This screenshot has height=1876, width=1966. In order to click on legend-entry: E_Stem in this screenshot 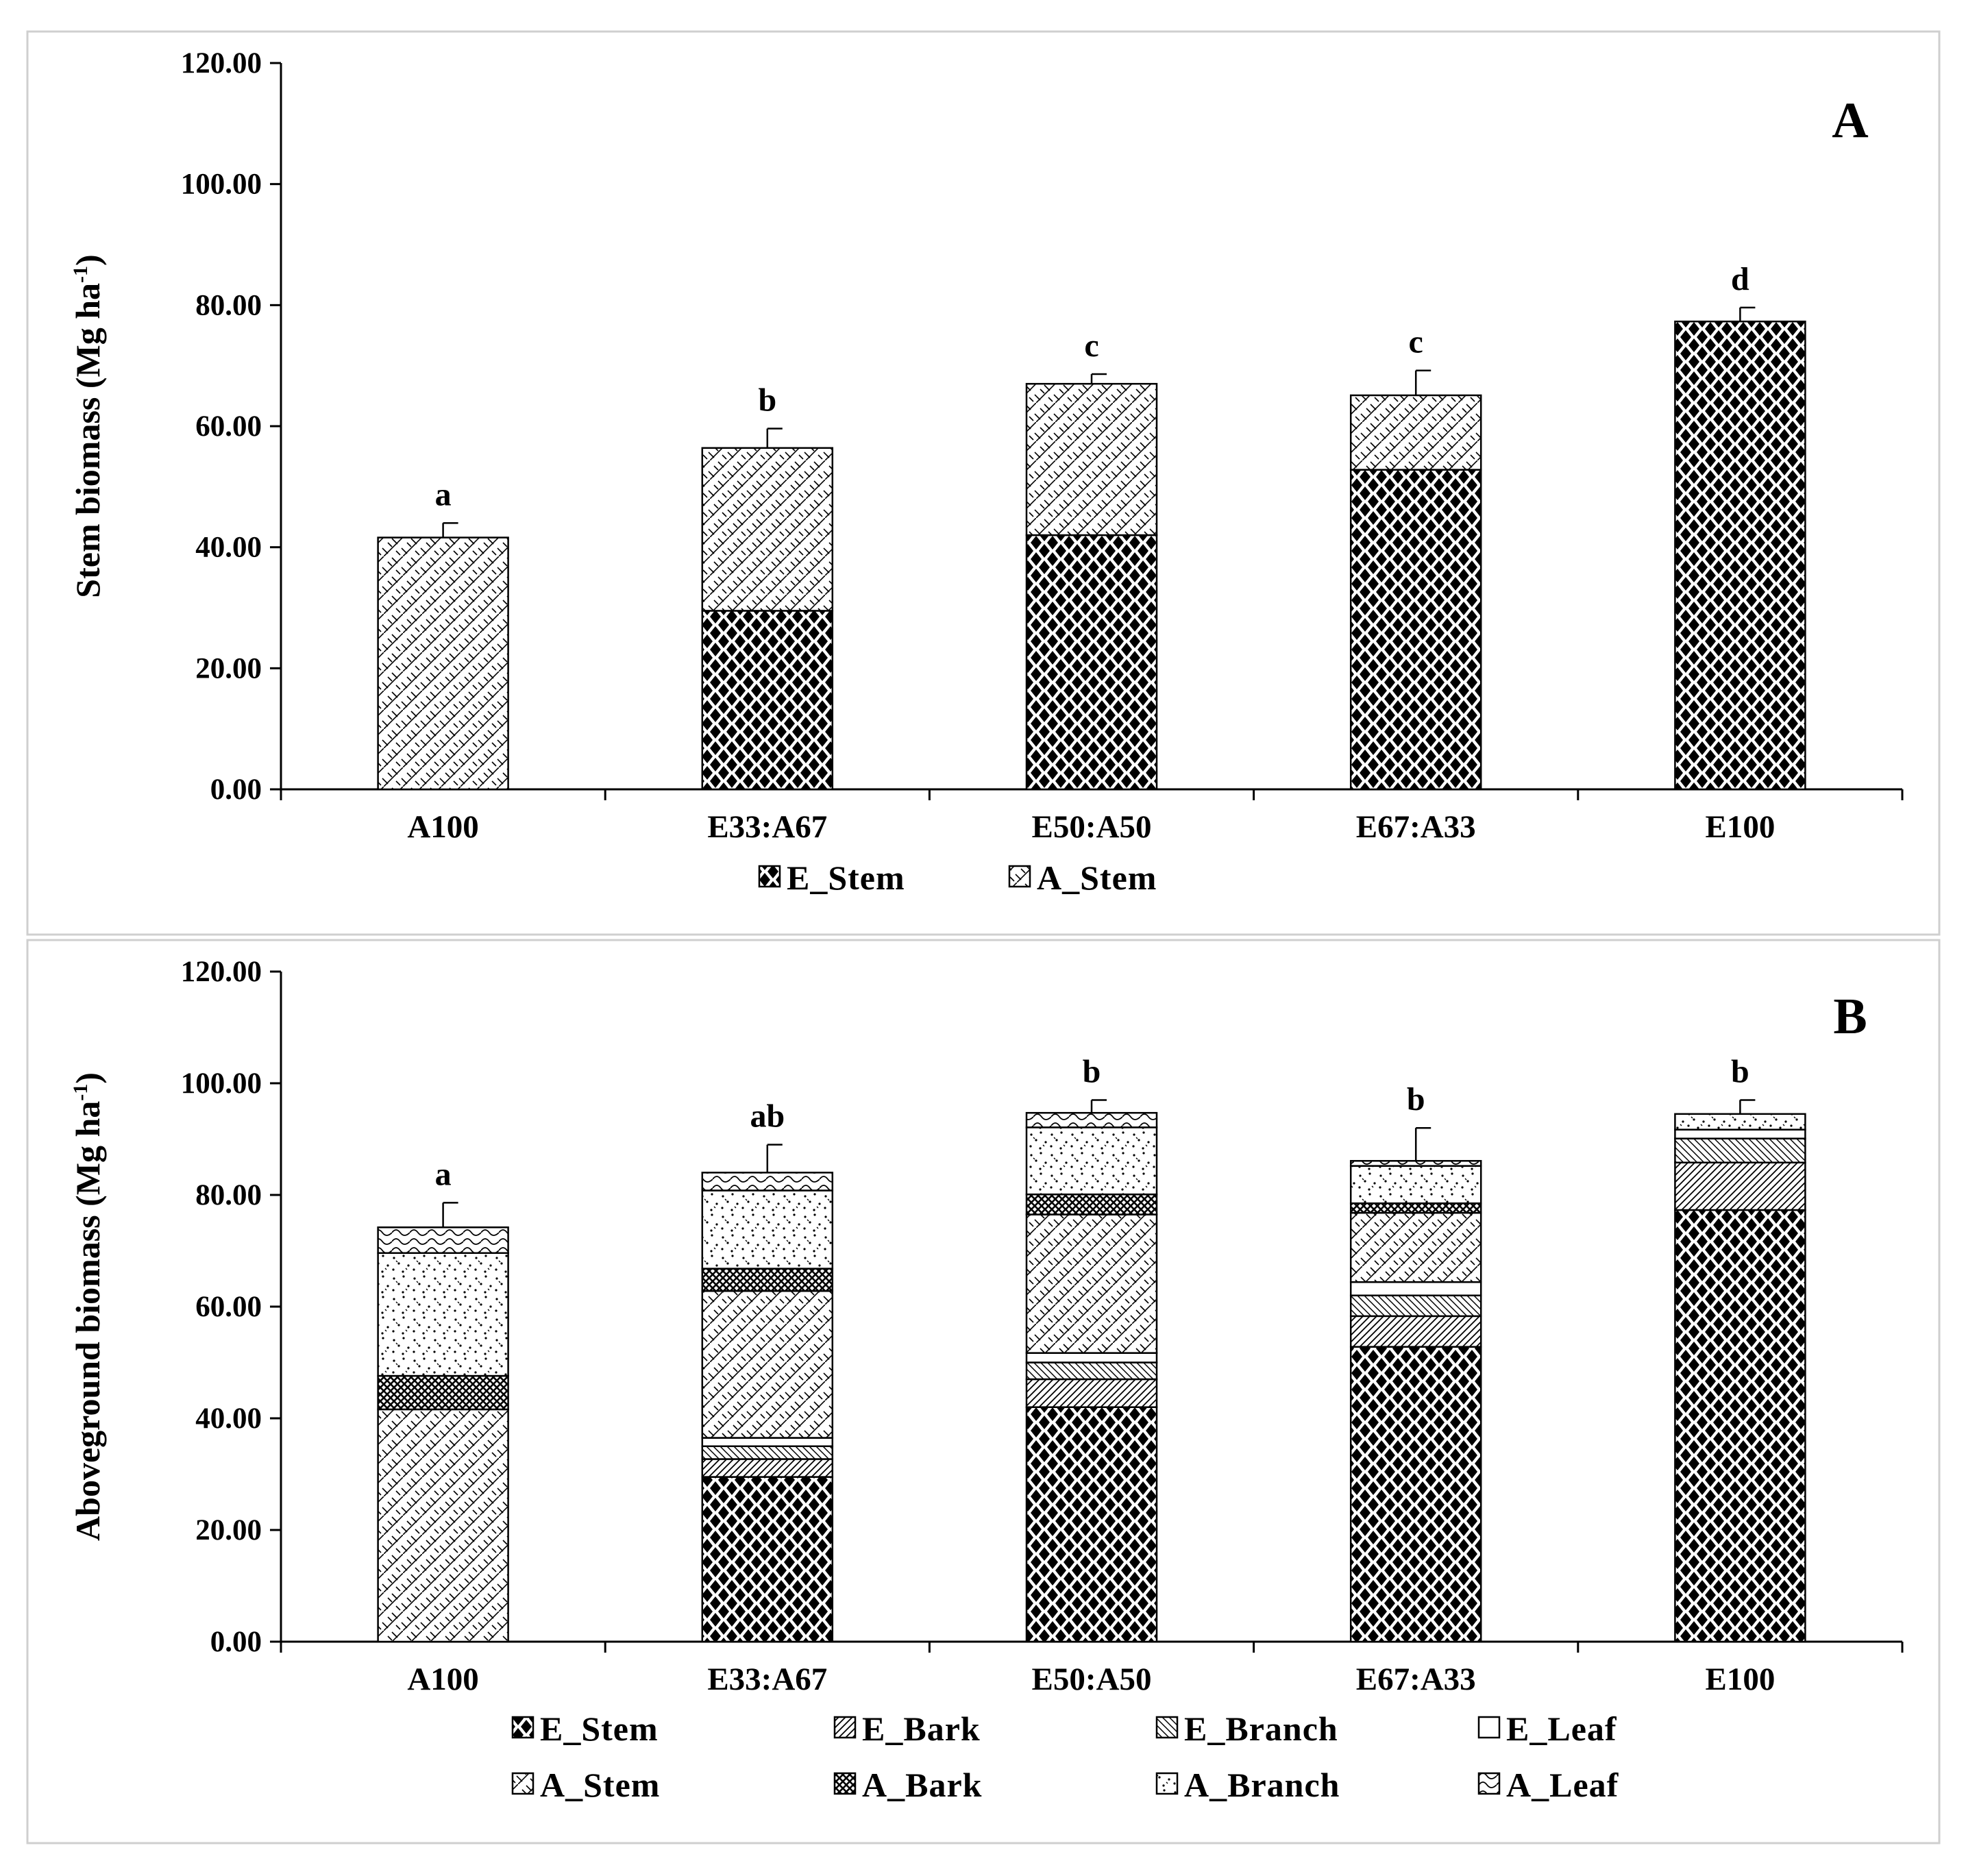, I will do `click(599, 1729)`.